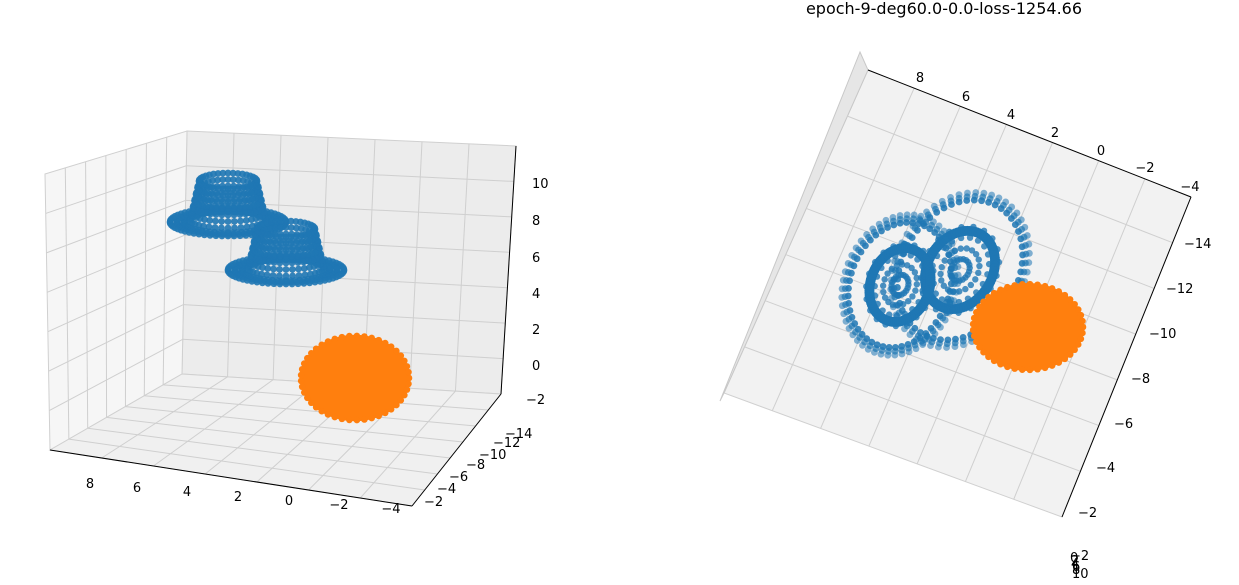 The image size is (1239, 585). What do you see at coordinates (535, 400) in the screenshot?
I see `left-z-tick: −2` at bounding box center [535, 400].